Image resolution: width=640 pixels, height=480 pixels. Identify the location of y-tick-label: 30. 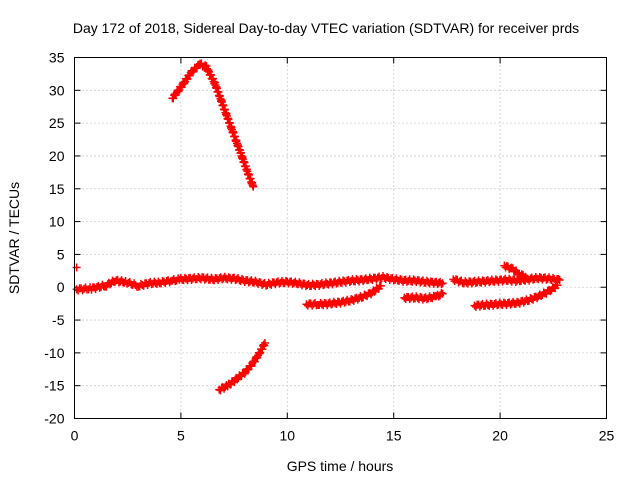
(57, 90).